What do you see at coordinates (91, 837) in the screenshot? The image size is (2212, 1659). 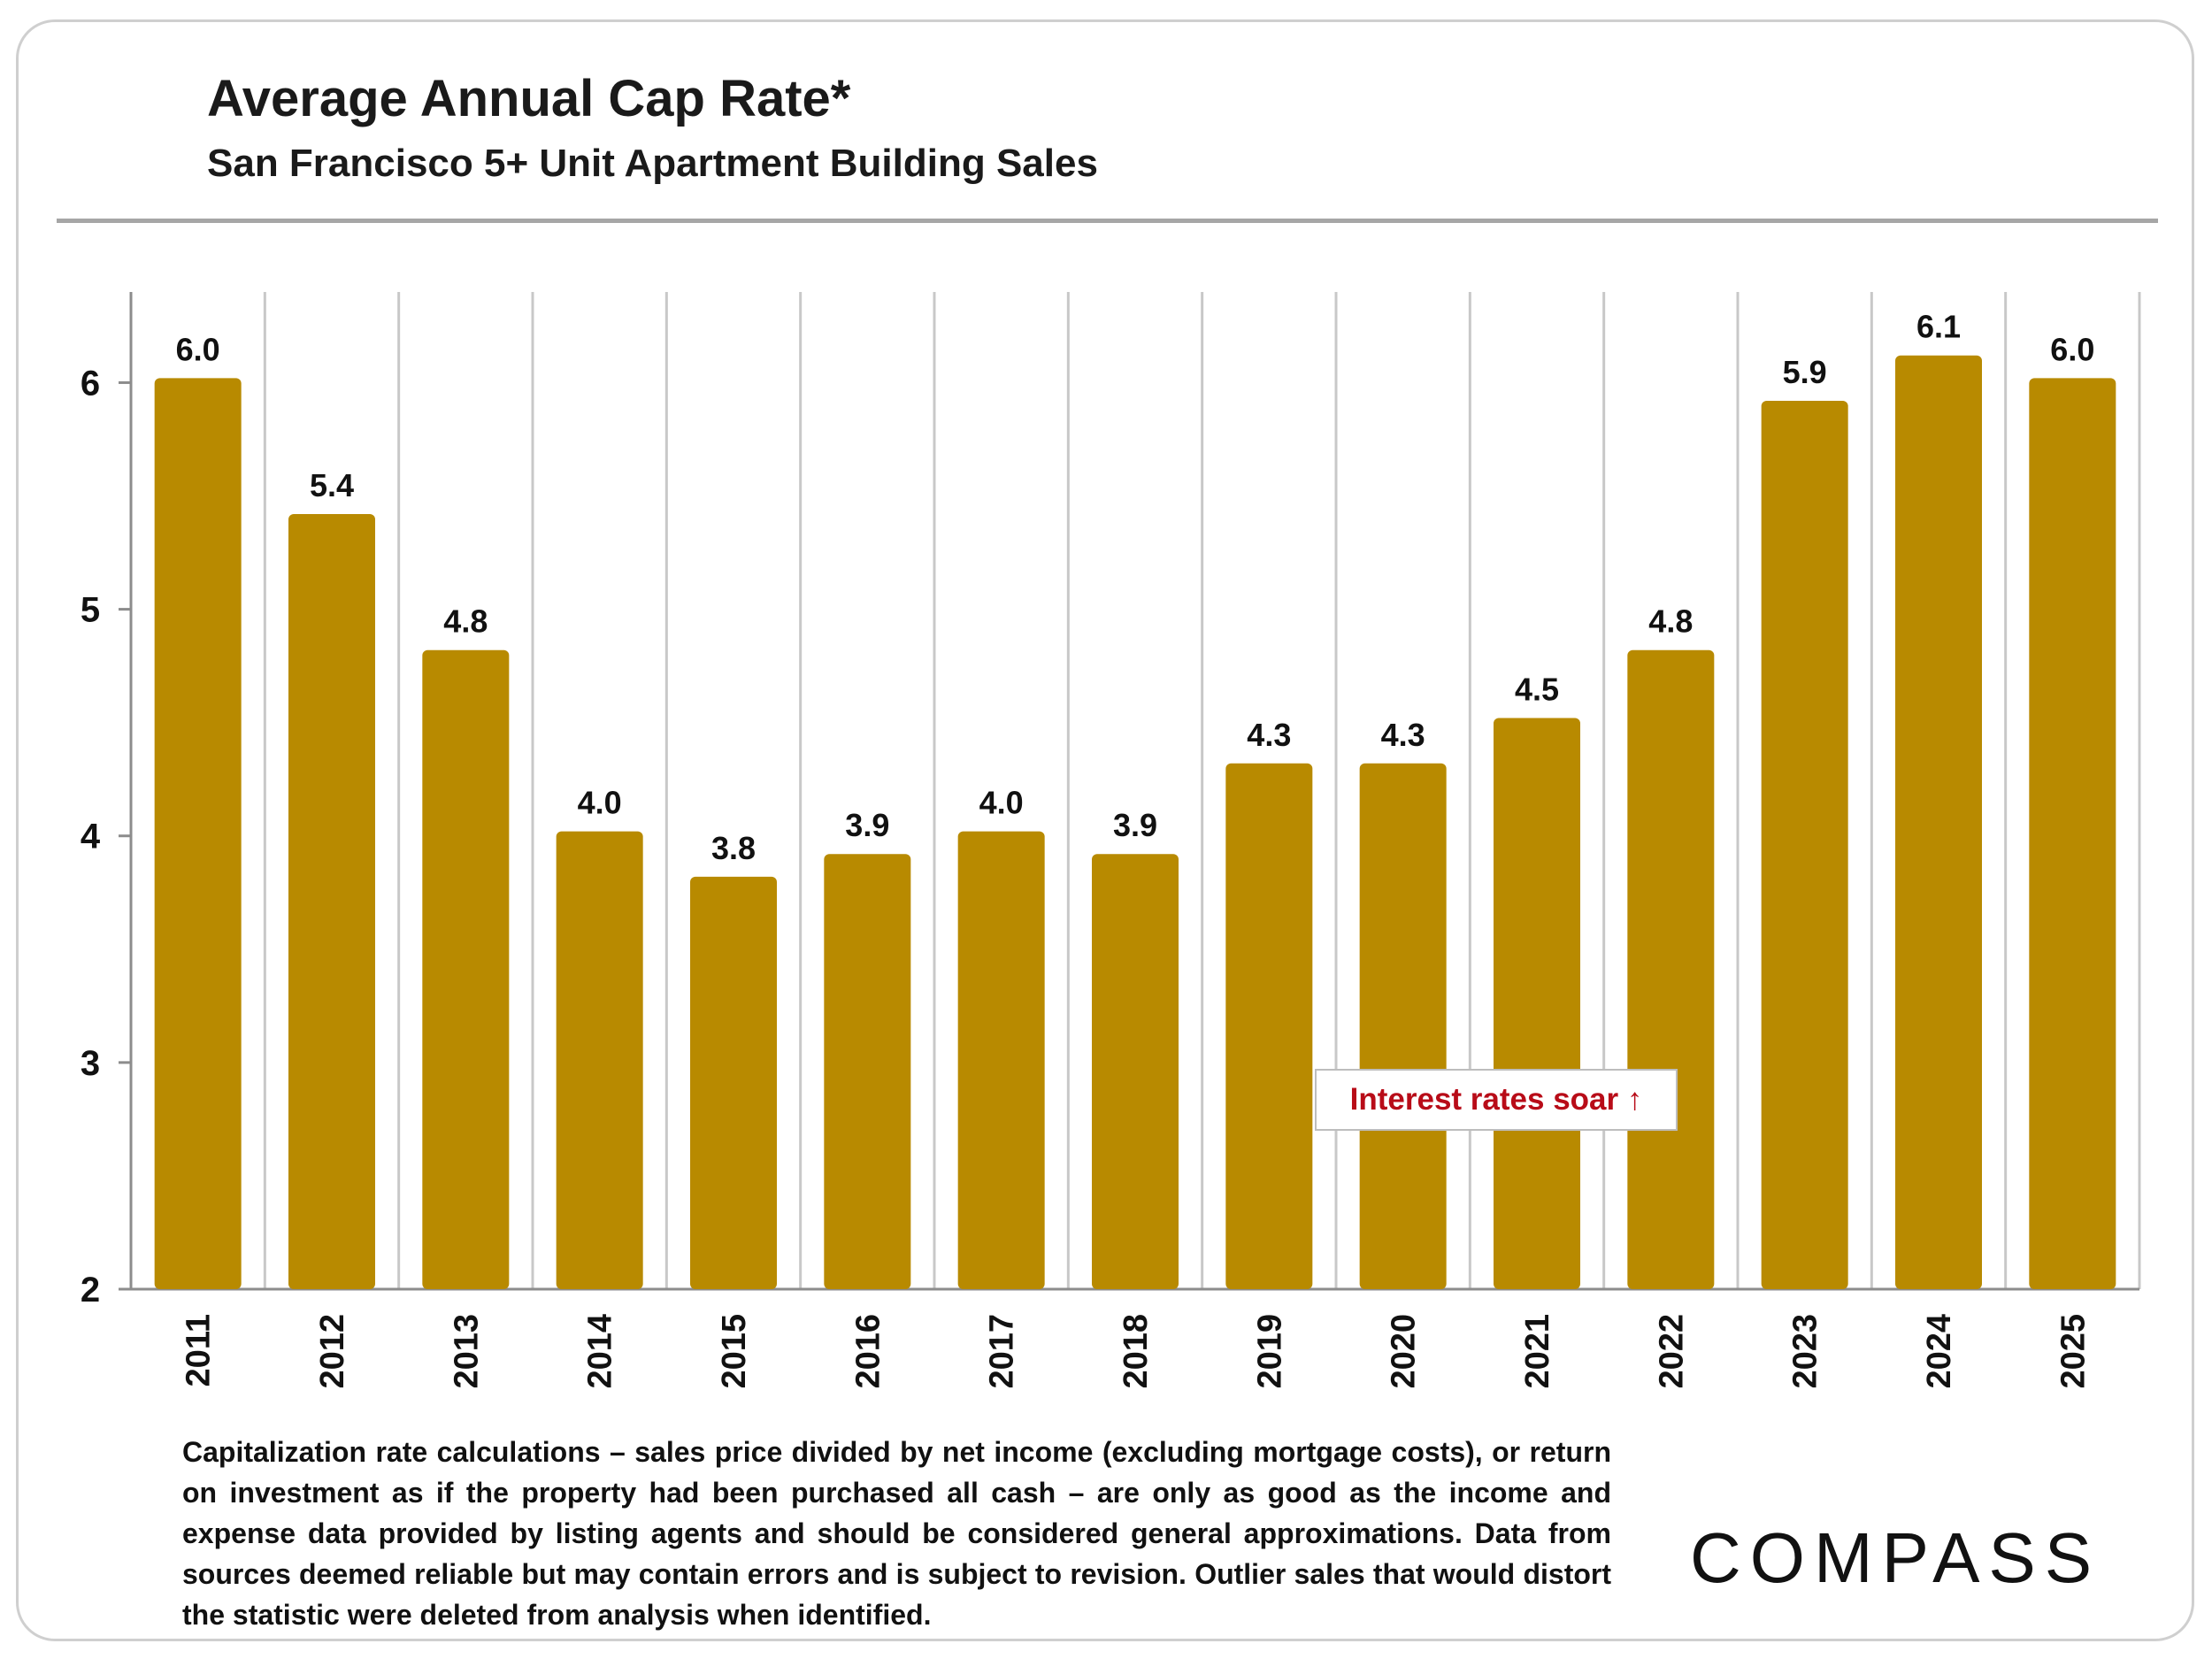 I see `y-tick-label: 4` at bounding box center [91, 837].